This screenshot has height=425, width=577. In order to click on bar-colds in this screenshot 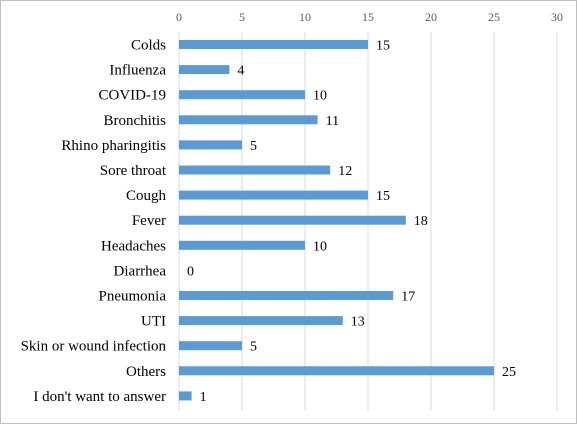, I will do `click(273, 44)`.